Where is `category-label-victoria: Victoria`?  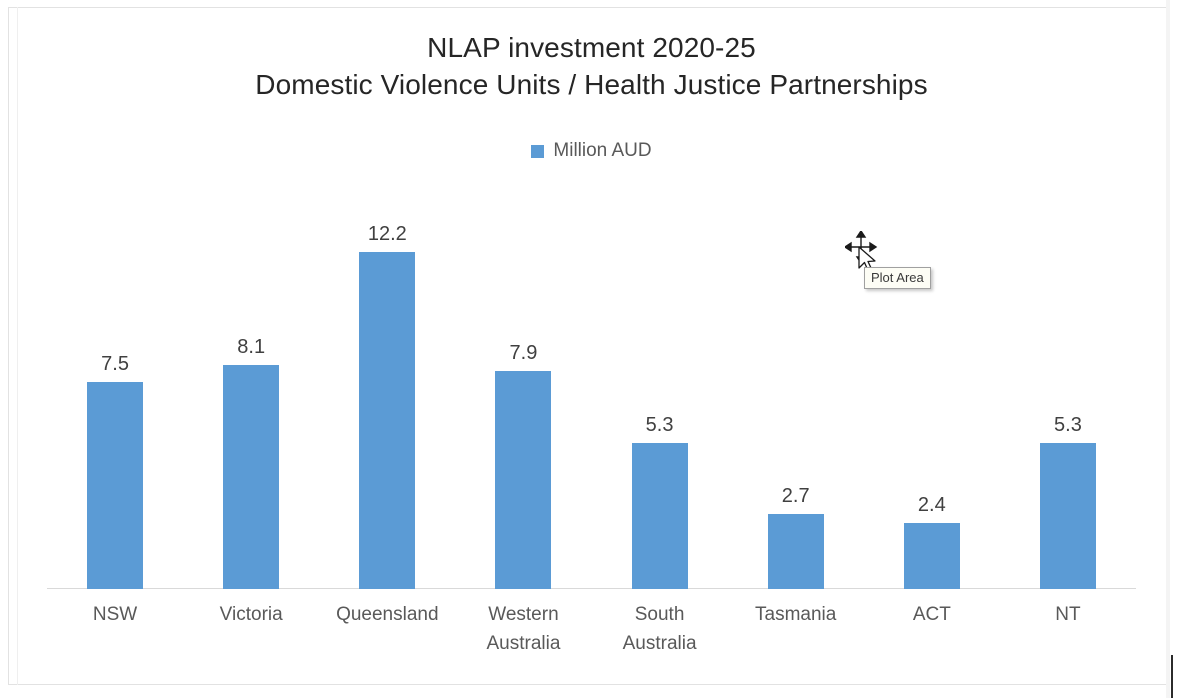
category-label-victoria: Victoria is located at coordinates (251, 614).